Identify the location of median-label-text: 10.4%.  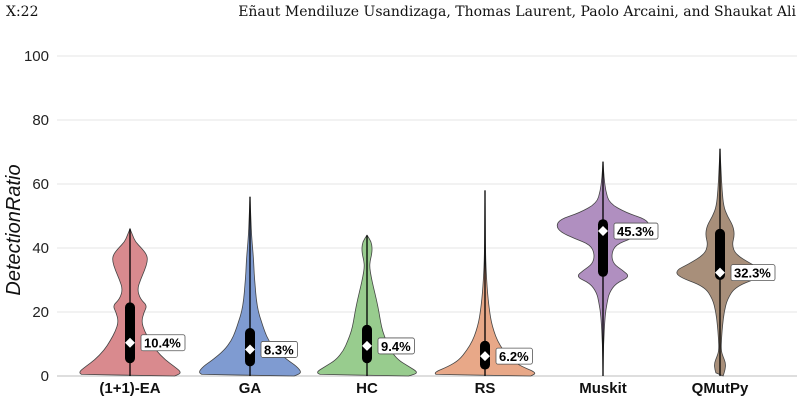
(162, 343).